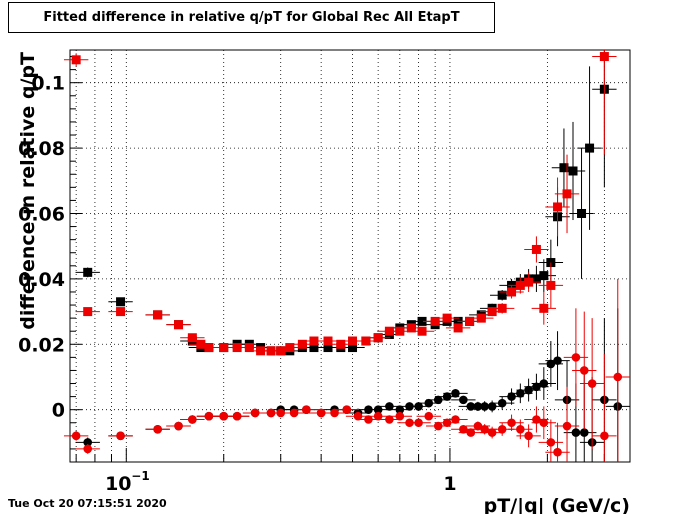  Describe the element at coordinates (41, 149) in the screenshot. I see `y-tick-label: 0.08` at that location.